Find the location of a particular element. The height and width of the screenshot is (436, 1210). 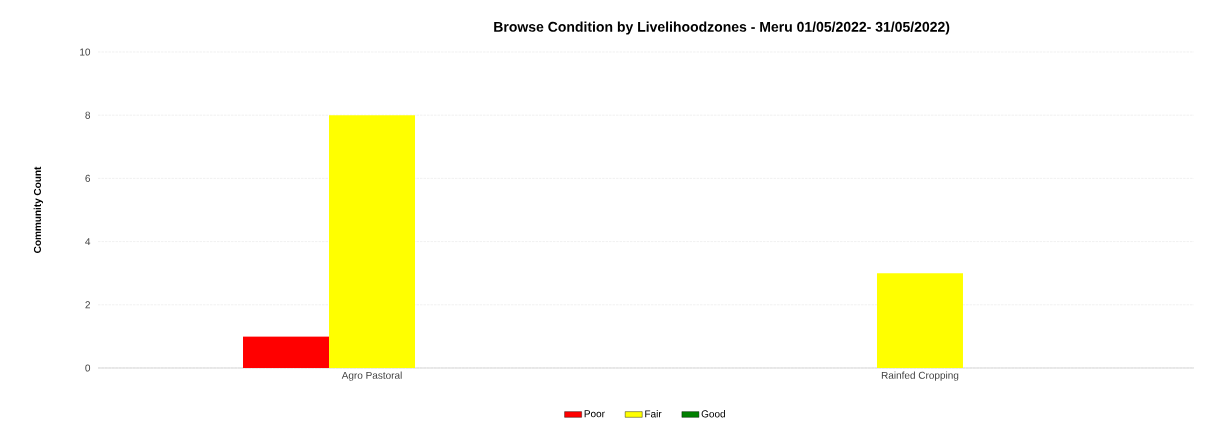

chart-title: Browse Condition by Livelihoodzones - Meru 01/05/2022- 31/05/2022) is located at coordinates (722, 28).